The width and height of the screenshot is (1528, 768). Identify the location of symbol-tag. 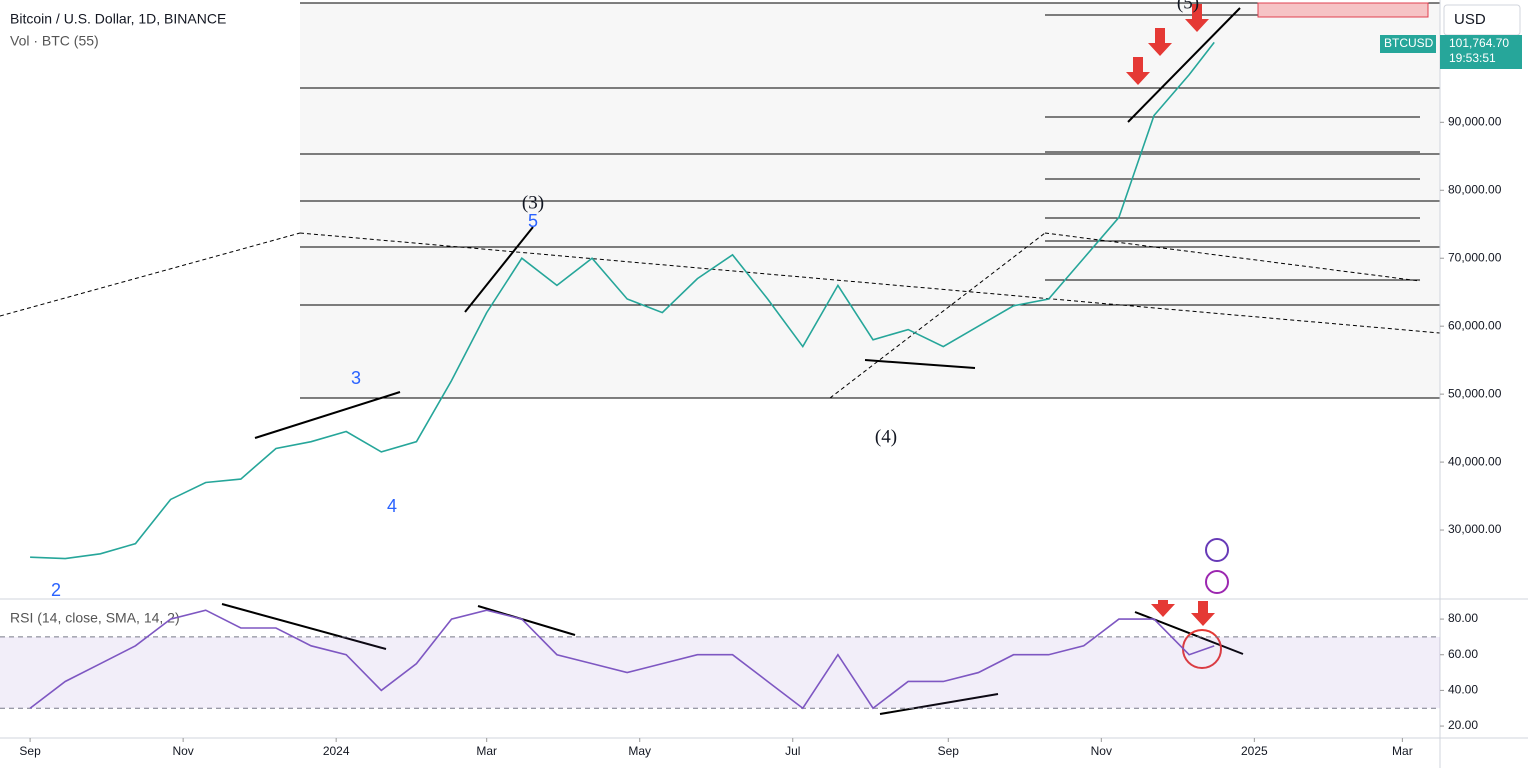
(1408, 44).